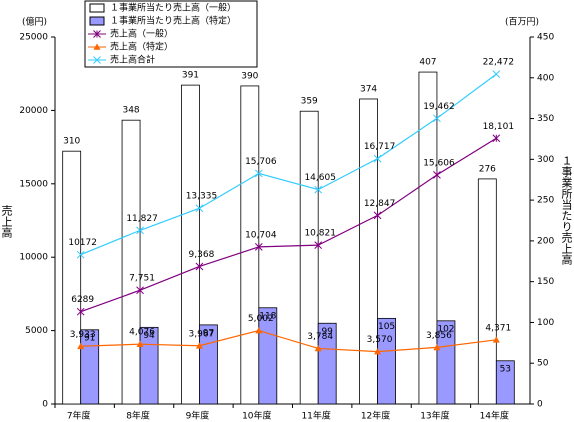  I want to click on bar-label: 102, so click(445, 329).